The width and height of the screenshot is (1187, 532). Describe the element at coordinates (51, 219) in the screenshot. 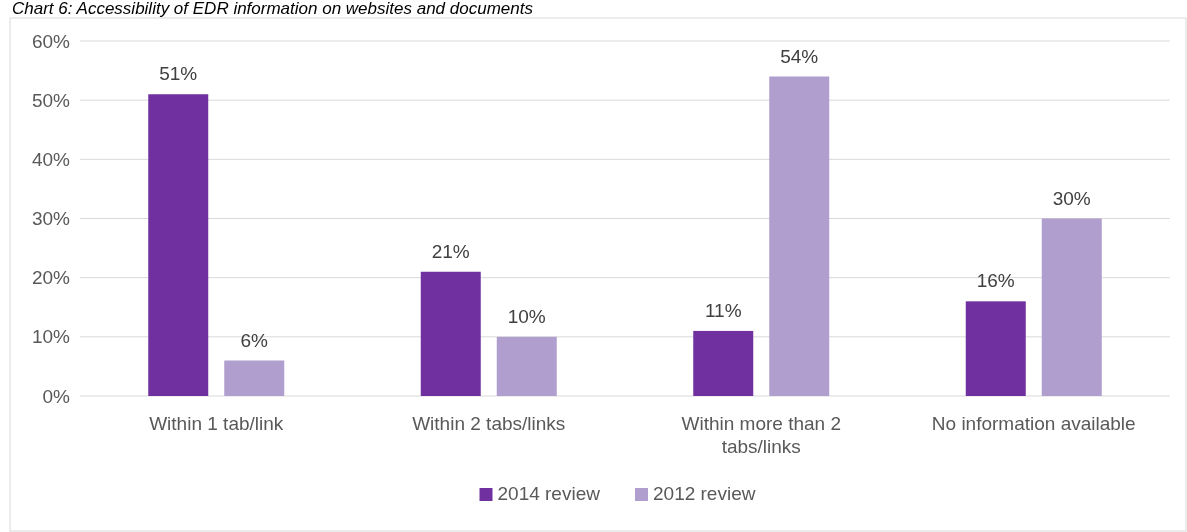

I see `y-tick-label: 30%` at that location.